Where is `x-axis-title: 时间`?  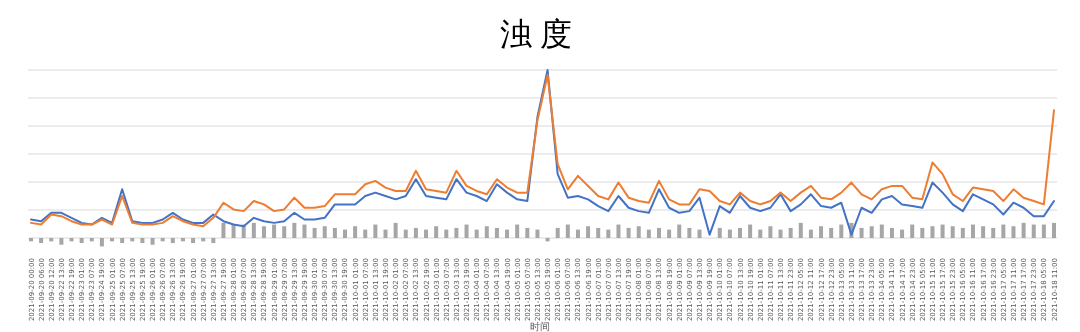
x-axis-title: 时间 is located at coordinates (540, 326).